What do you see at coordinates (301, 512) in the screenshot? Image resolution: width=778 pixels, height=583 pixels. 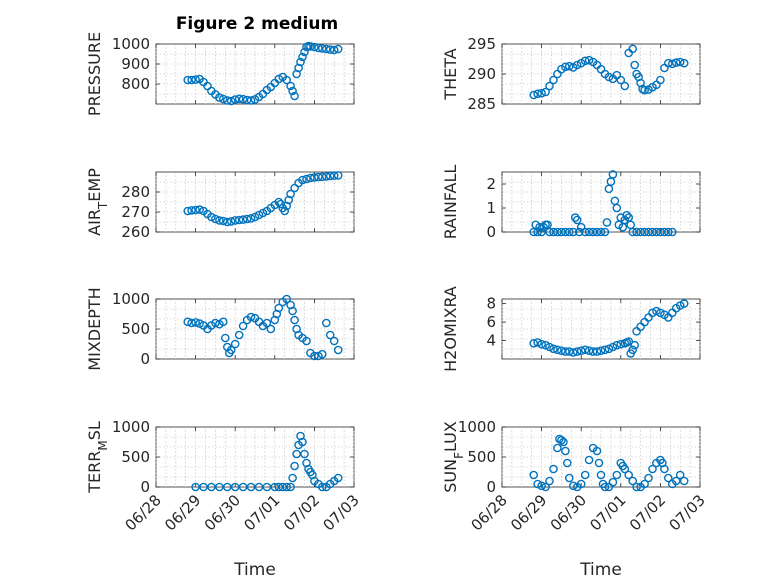 I see `x-tick-label: 07/02` at bounding box center [301, 512].